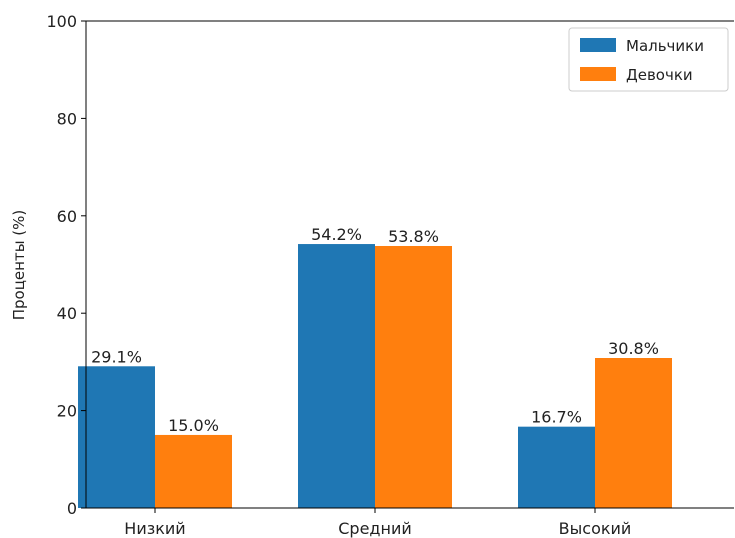 This screenshot has width=735, height=538. Describe the element at coordinates (413, 236) in the screenshot. I see `data-label-series-1-1: 53.8%` at that location.